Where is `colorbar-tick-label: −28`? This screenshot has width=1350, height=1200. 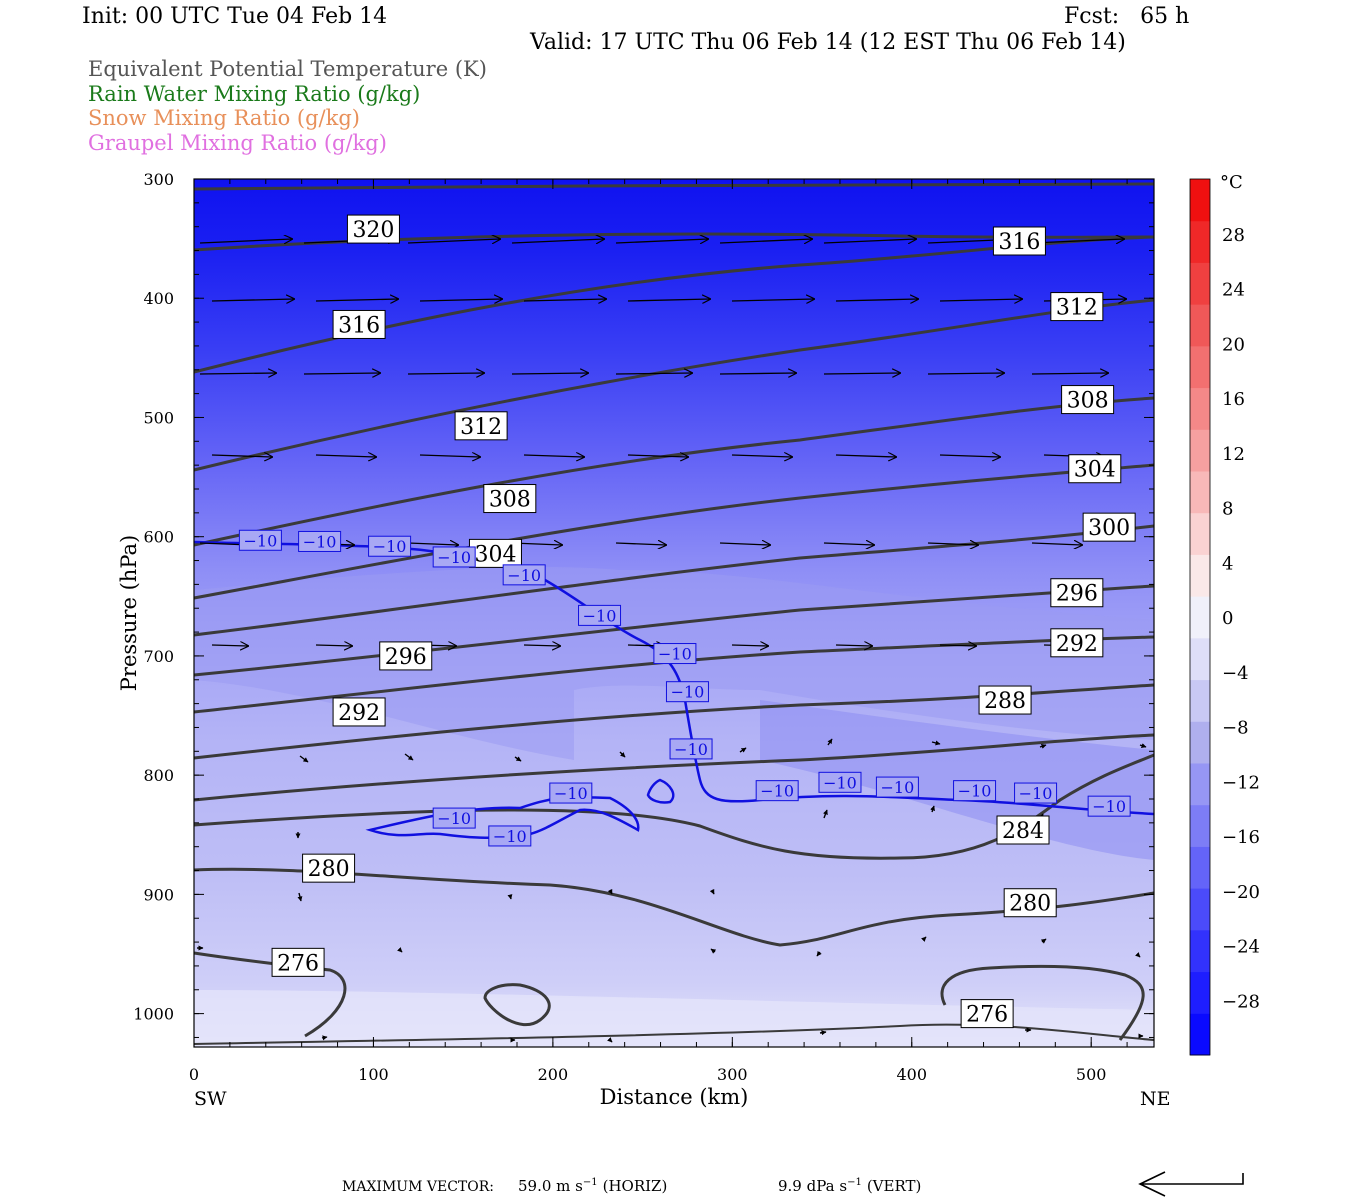 colorbar-tick-label: −28 is located at coordinates (1241, 1001).